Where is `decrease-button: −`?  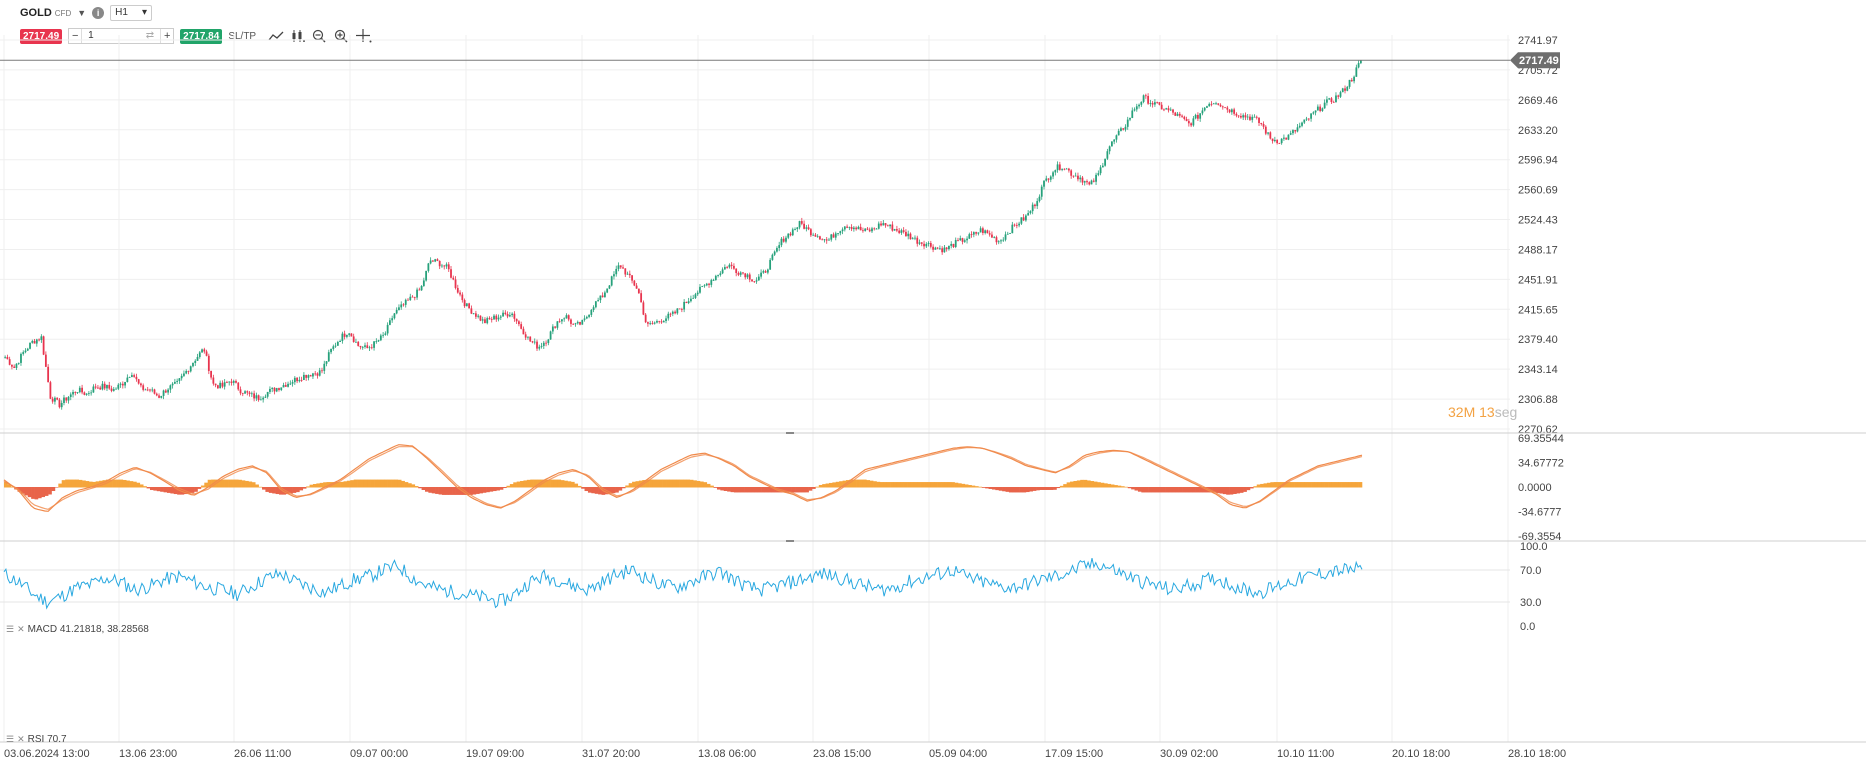
decrease-button: − is located at coordinates (75, 36).